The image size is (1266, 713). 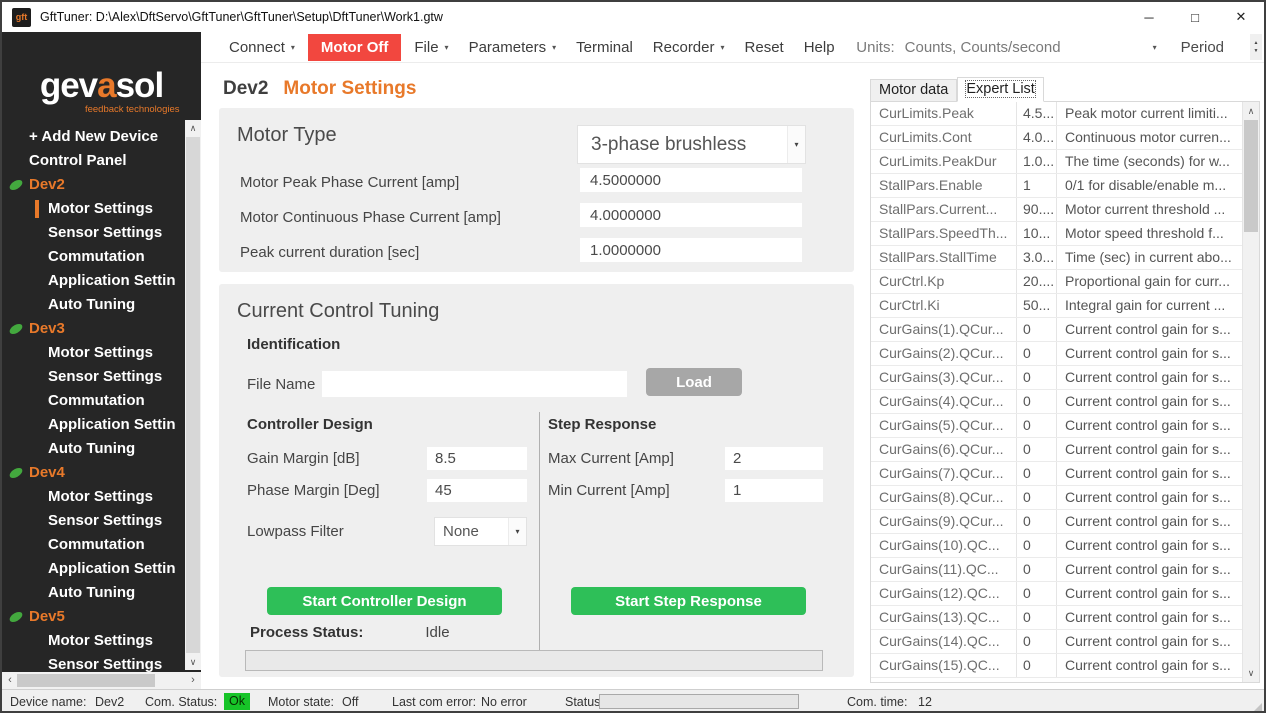 What do you see at coordinates (688, 601) in the screenshot?
I see `start-step-response-button: Start Step Response` at bounding box center [688, 601].